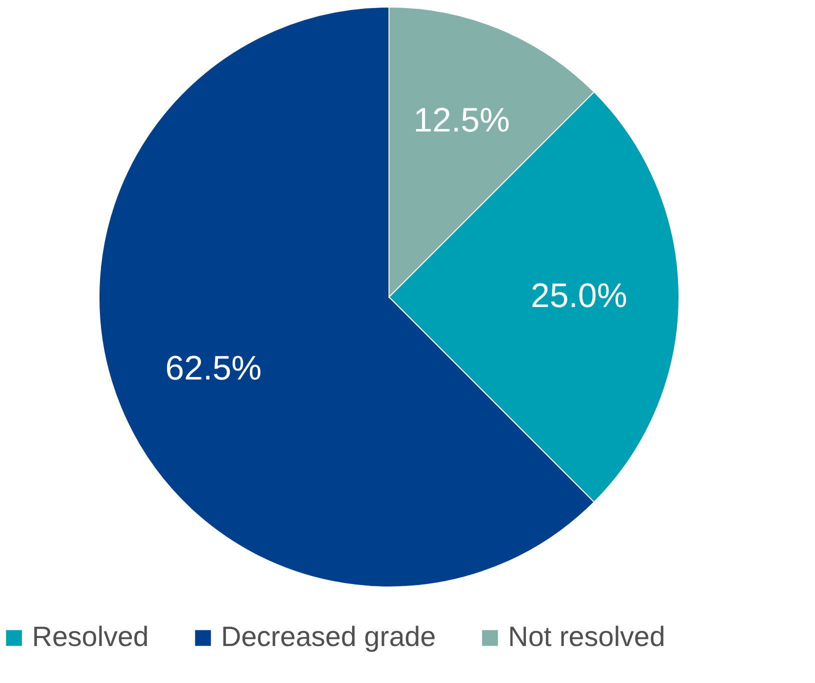  Describe the element at coordinates (90, 636) in the screenshot. I see `legend-label: Resolved` at that location.